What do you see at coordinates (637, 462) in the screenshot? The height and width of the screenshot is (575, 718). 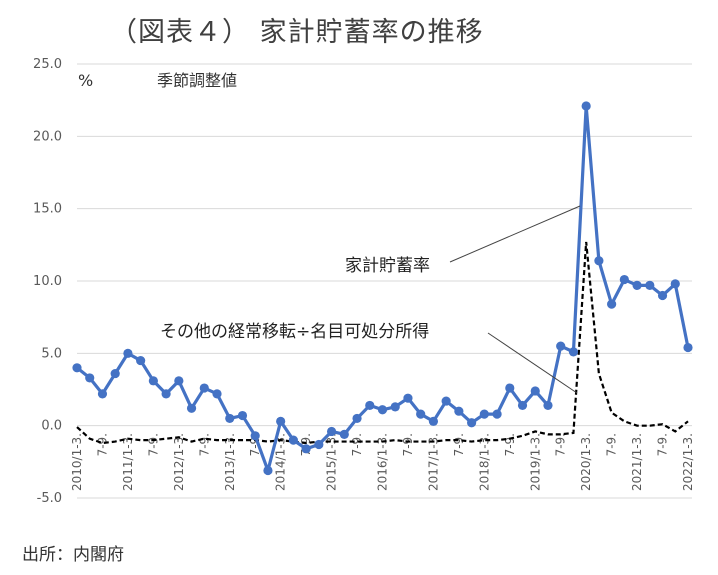 I see `x-tick-label: 2021/1-3.` at bounding box center [637, 462].